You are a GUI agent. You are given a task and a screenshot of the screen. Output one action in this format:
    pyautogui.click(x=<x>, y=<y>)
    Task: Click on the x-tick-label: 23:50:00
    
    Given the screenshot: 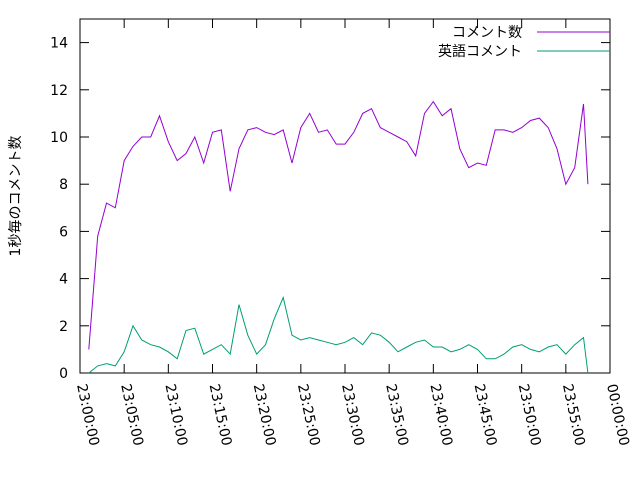 What is the action you would take?
    pyautogui.click(x=529, y=415)
    